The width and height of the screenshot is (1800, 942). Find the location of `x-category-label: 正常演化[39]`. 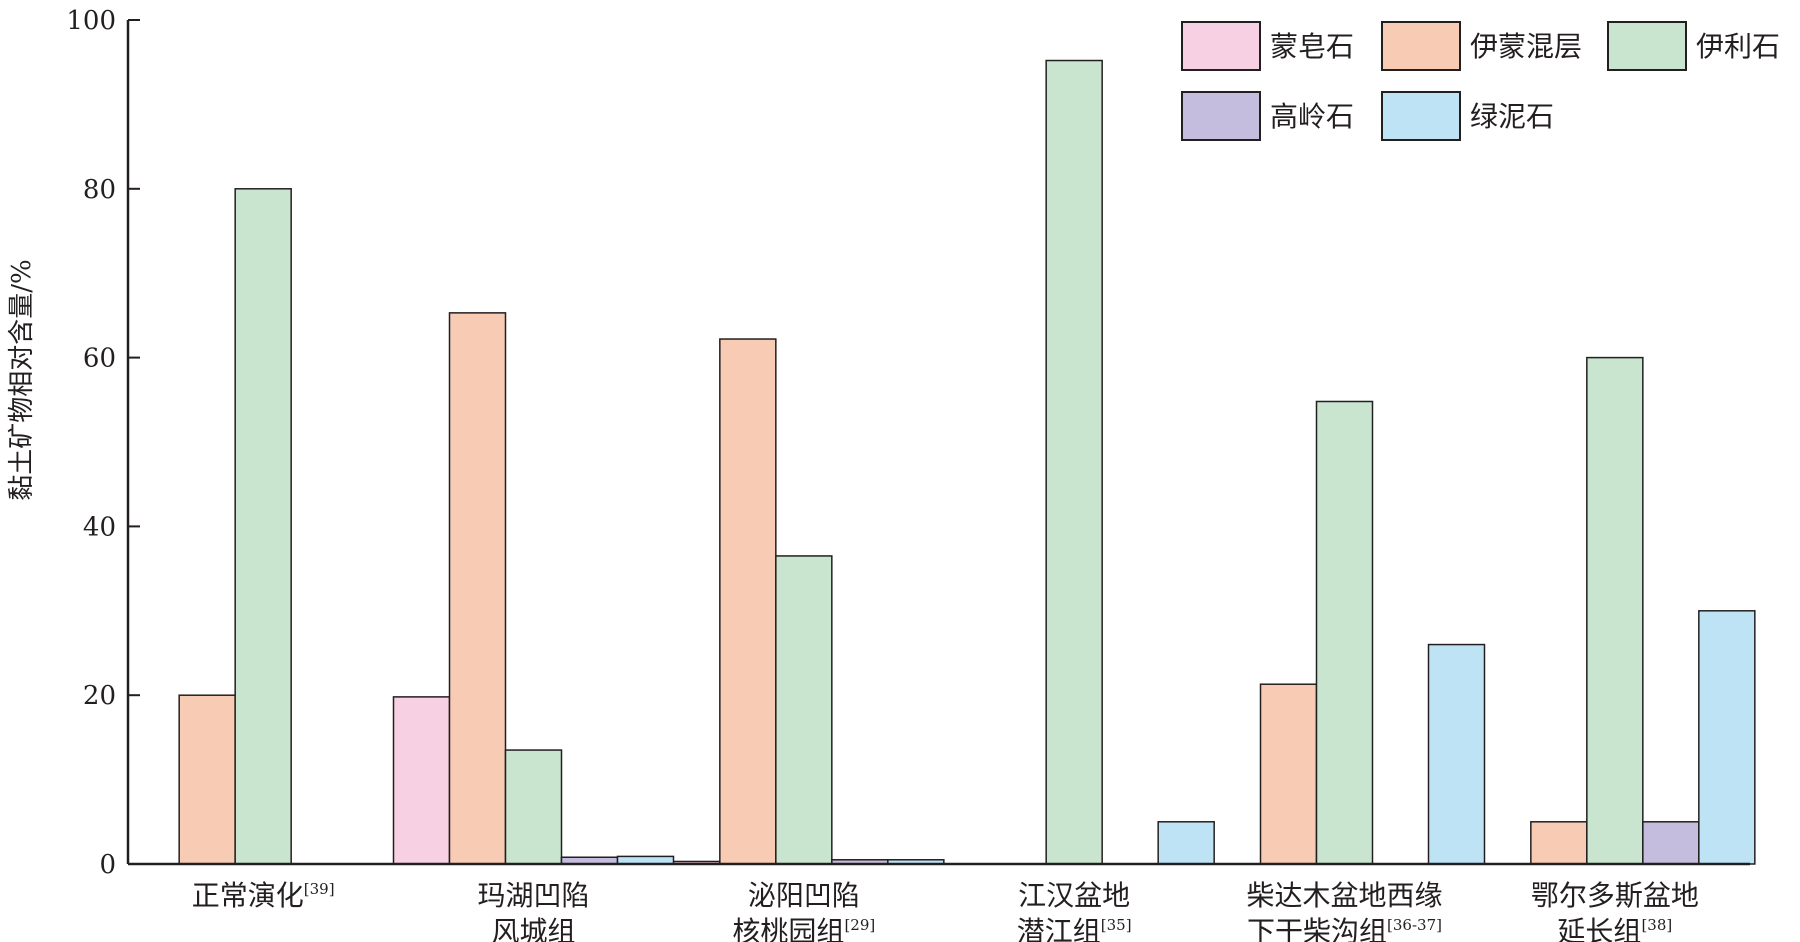

x-category-label: 正常演化[39] is located at coordinates (263, 895).